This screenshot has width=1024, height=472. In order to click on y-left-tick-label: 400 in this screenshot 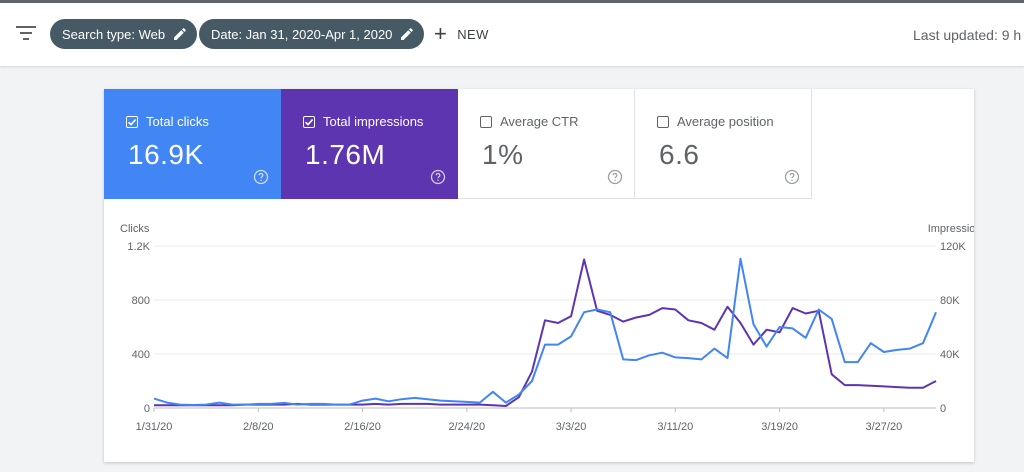, I will do `click(141, 355)`.